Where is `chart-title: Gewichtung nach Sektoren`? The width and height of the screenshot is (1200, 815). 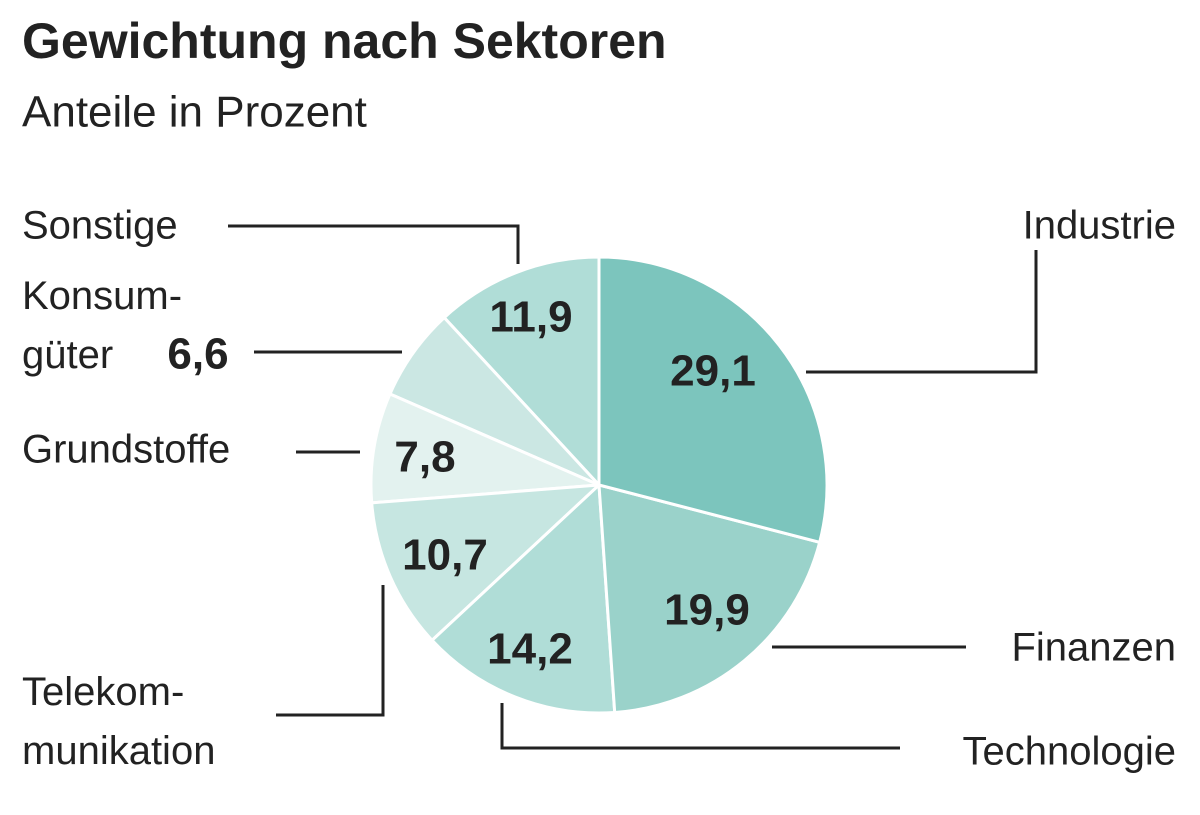 chart-title: Gewichtung nach Sektoren is located at coordinates (344, 41).